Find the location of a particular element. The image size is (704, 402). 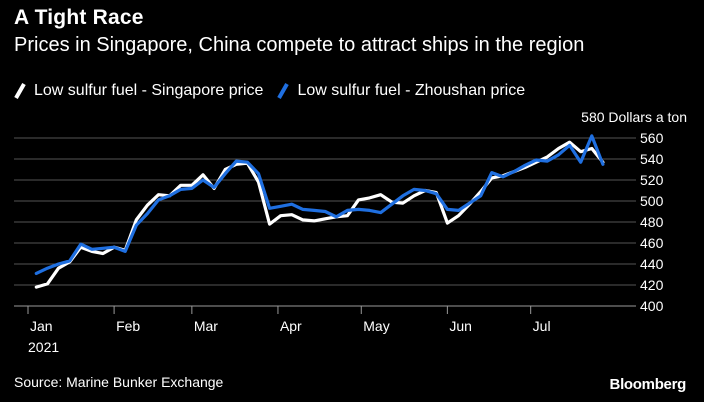

y-tick-label: 440 is located at coordinates (652, 264).